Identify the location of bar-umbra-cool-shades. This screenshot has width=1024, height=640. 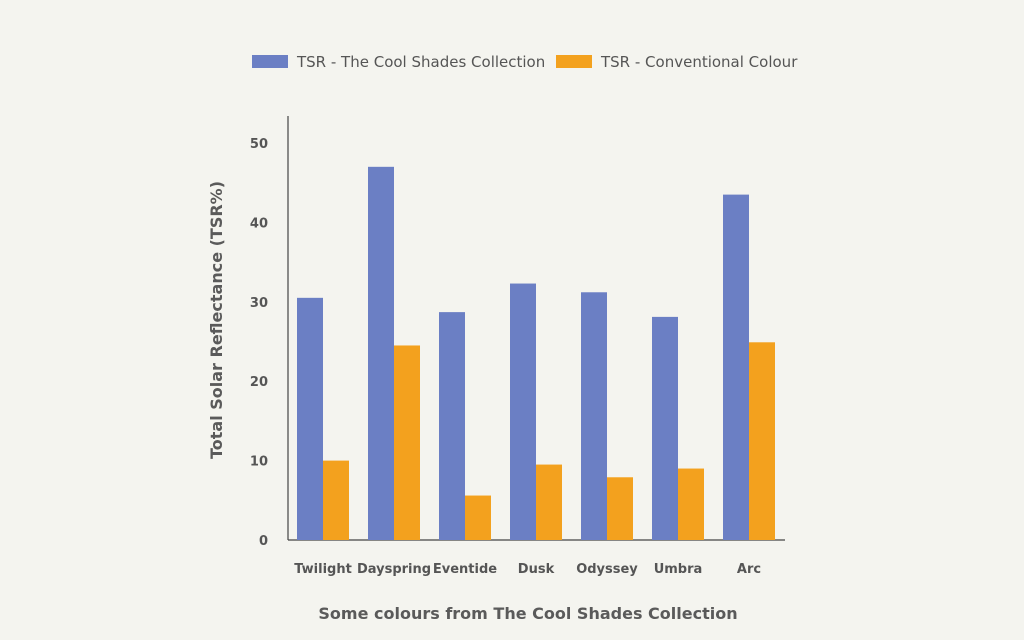
(665, 428).